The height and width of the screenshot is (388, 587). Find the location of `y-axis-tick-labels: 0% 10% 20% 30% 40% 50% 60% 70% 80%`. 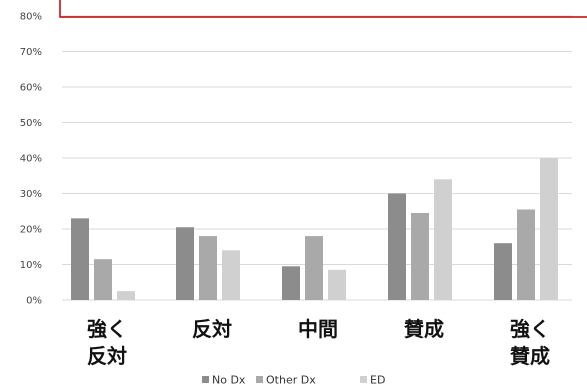

y-axis-tick-labels: 0% 10% 20% 30% 40% 50% 60% 70% 80% is located at coordinates (31, 159).